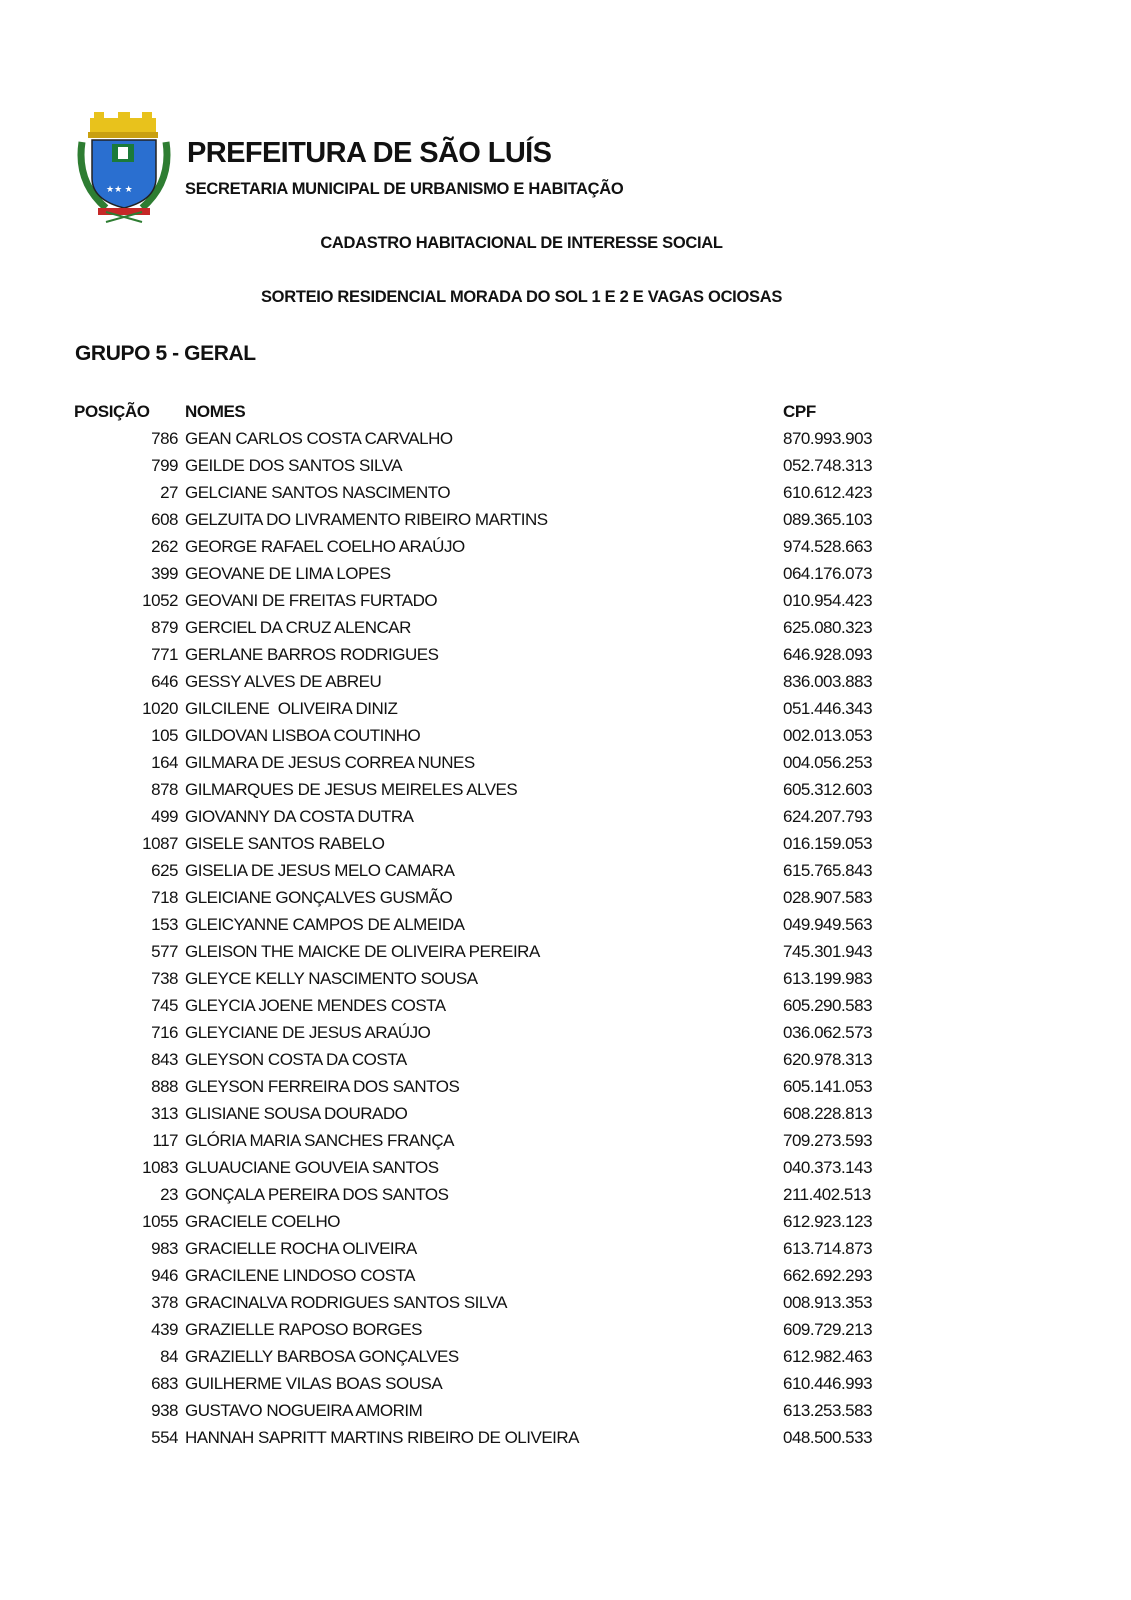 The image size is (1131, 1600). What do you see at coordinates (160, 600) in the screenshot?
I see `position-cell: 1052` at bounding box center [160, 600].